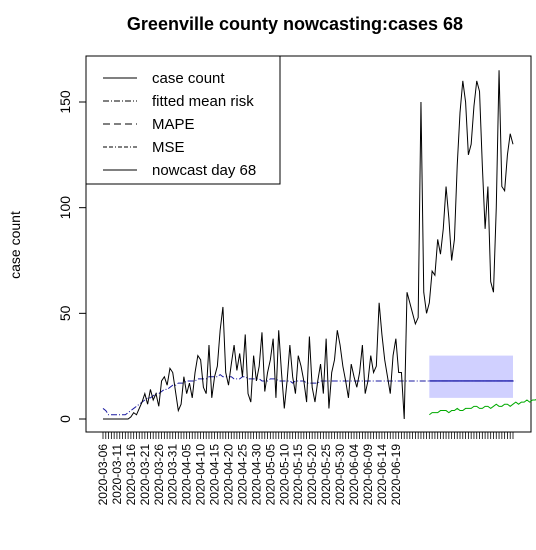 This screenshot has width=536, height=550. What do you see at coordinates (396, 475) in the screenshot?
I see `x-tick-label: 2020-06-19` at bounding box center [396, 475].